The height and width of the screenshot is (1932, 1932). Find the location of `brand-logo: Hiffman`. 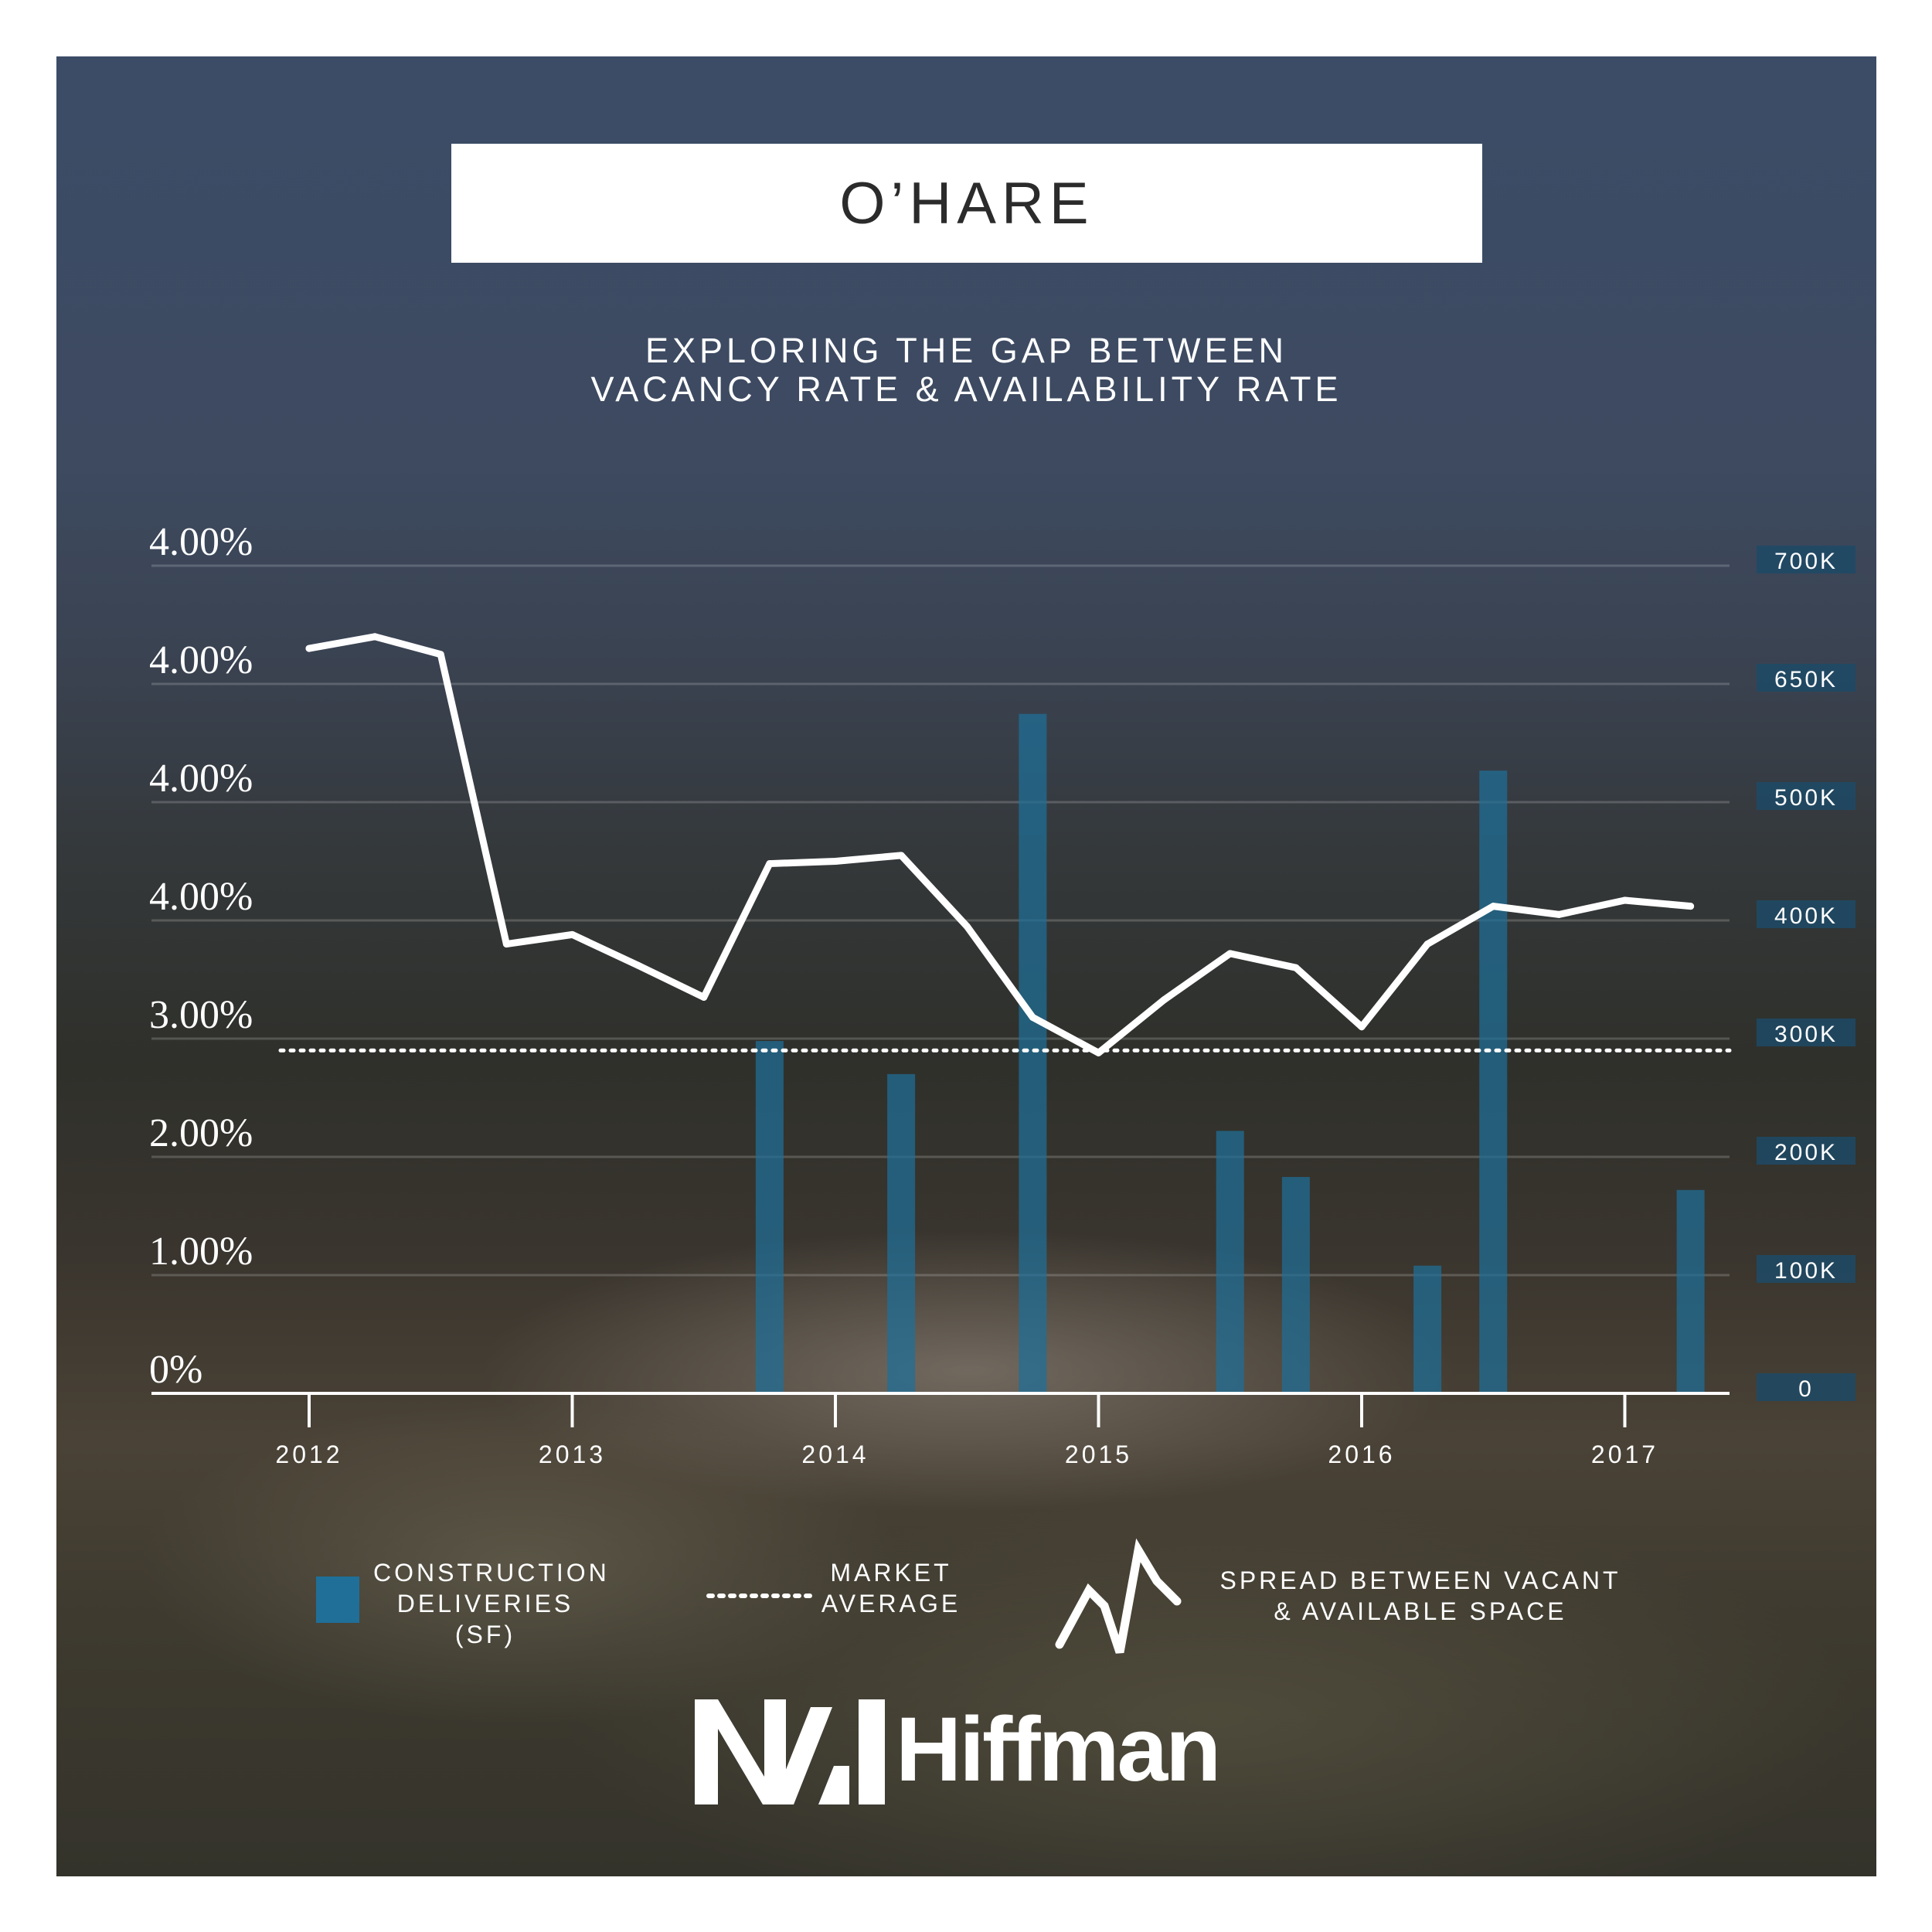

brand-logo: Hiffman is located at coordinates (958, 1750).